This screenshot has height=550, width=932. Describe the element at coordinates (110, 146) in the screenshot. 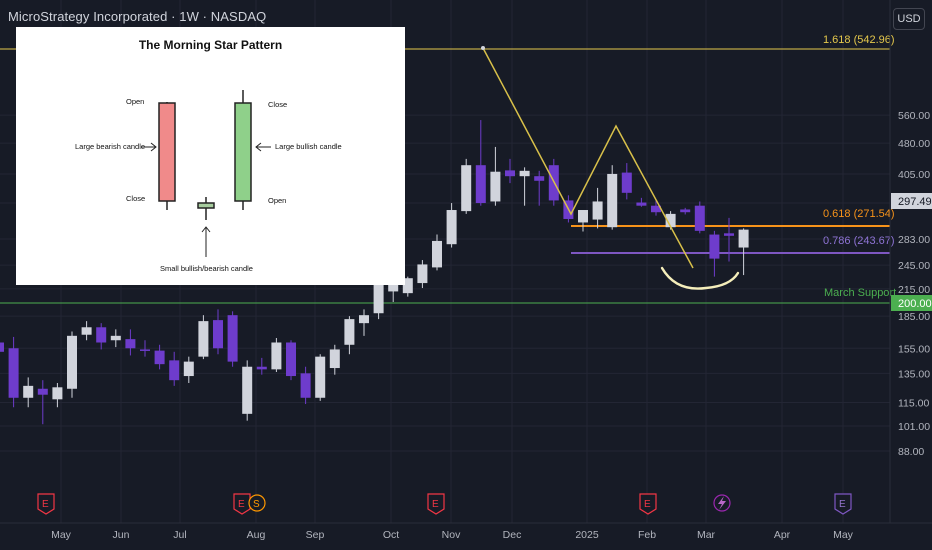

I see `label-large-bearish: Large bearish candle` at that location.